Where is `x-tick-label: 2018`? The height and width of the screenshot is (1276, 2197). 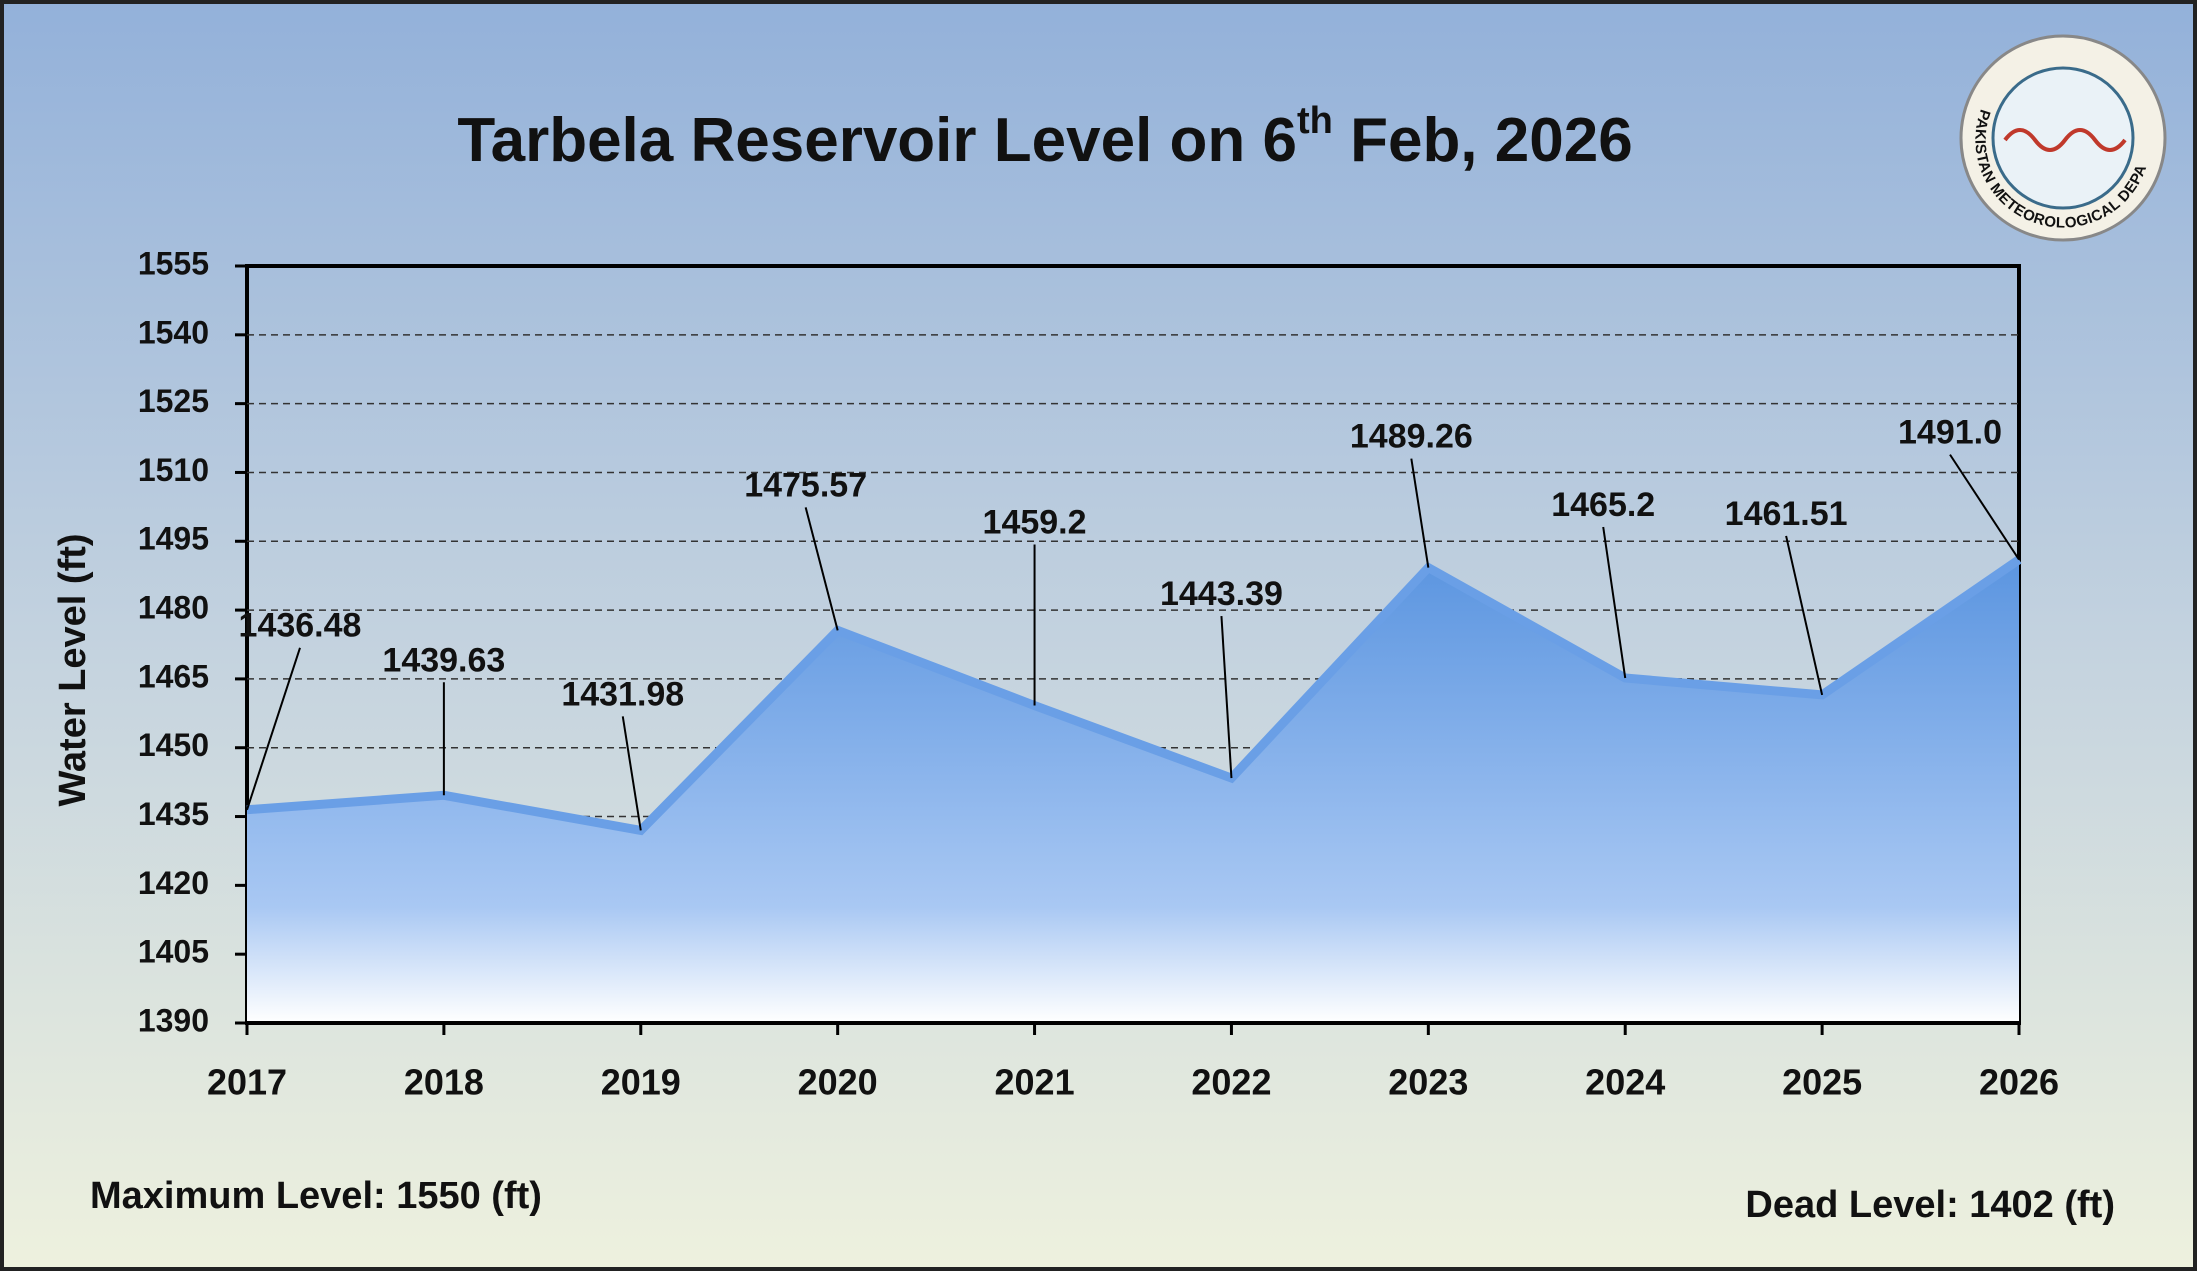 x-tick-label: 2018 is located at coordinates (444, 1082).